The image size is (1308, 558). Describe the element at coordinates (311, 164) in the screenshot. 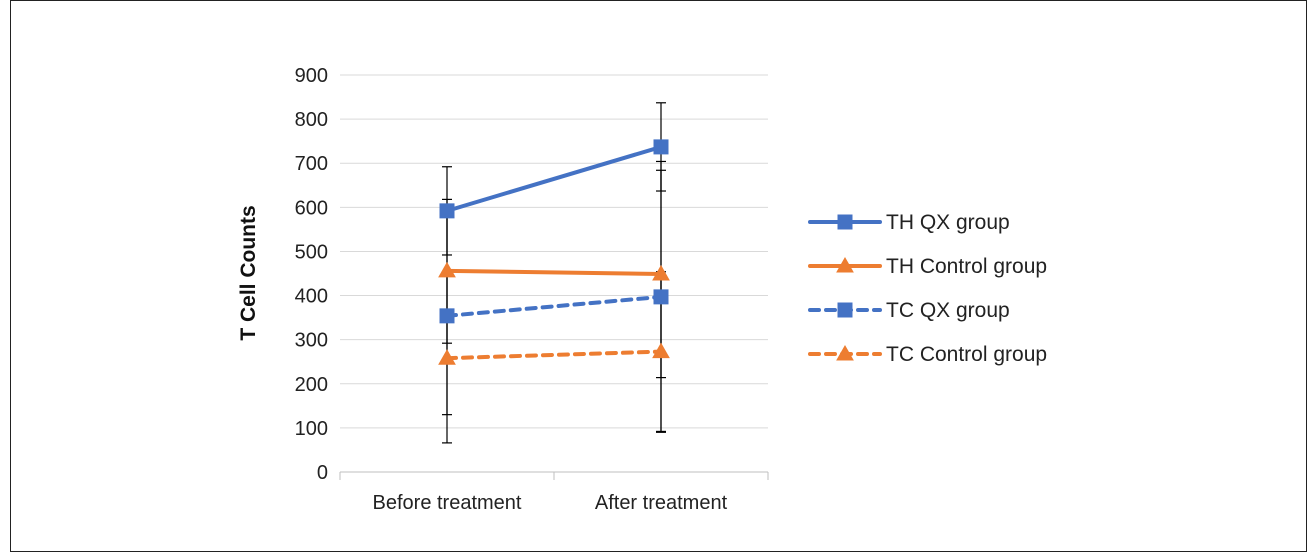

I see `y-tick-label: 700` at that location.